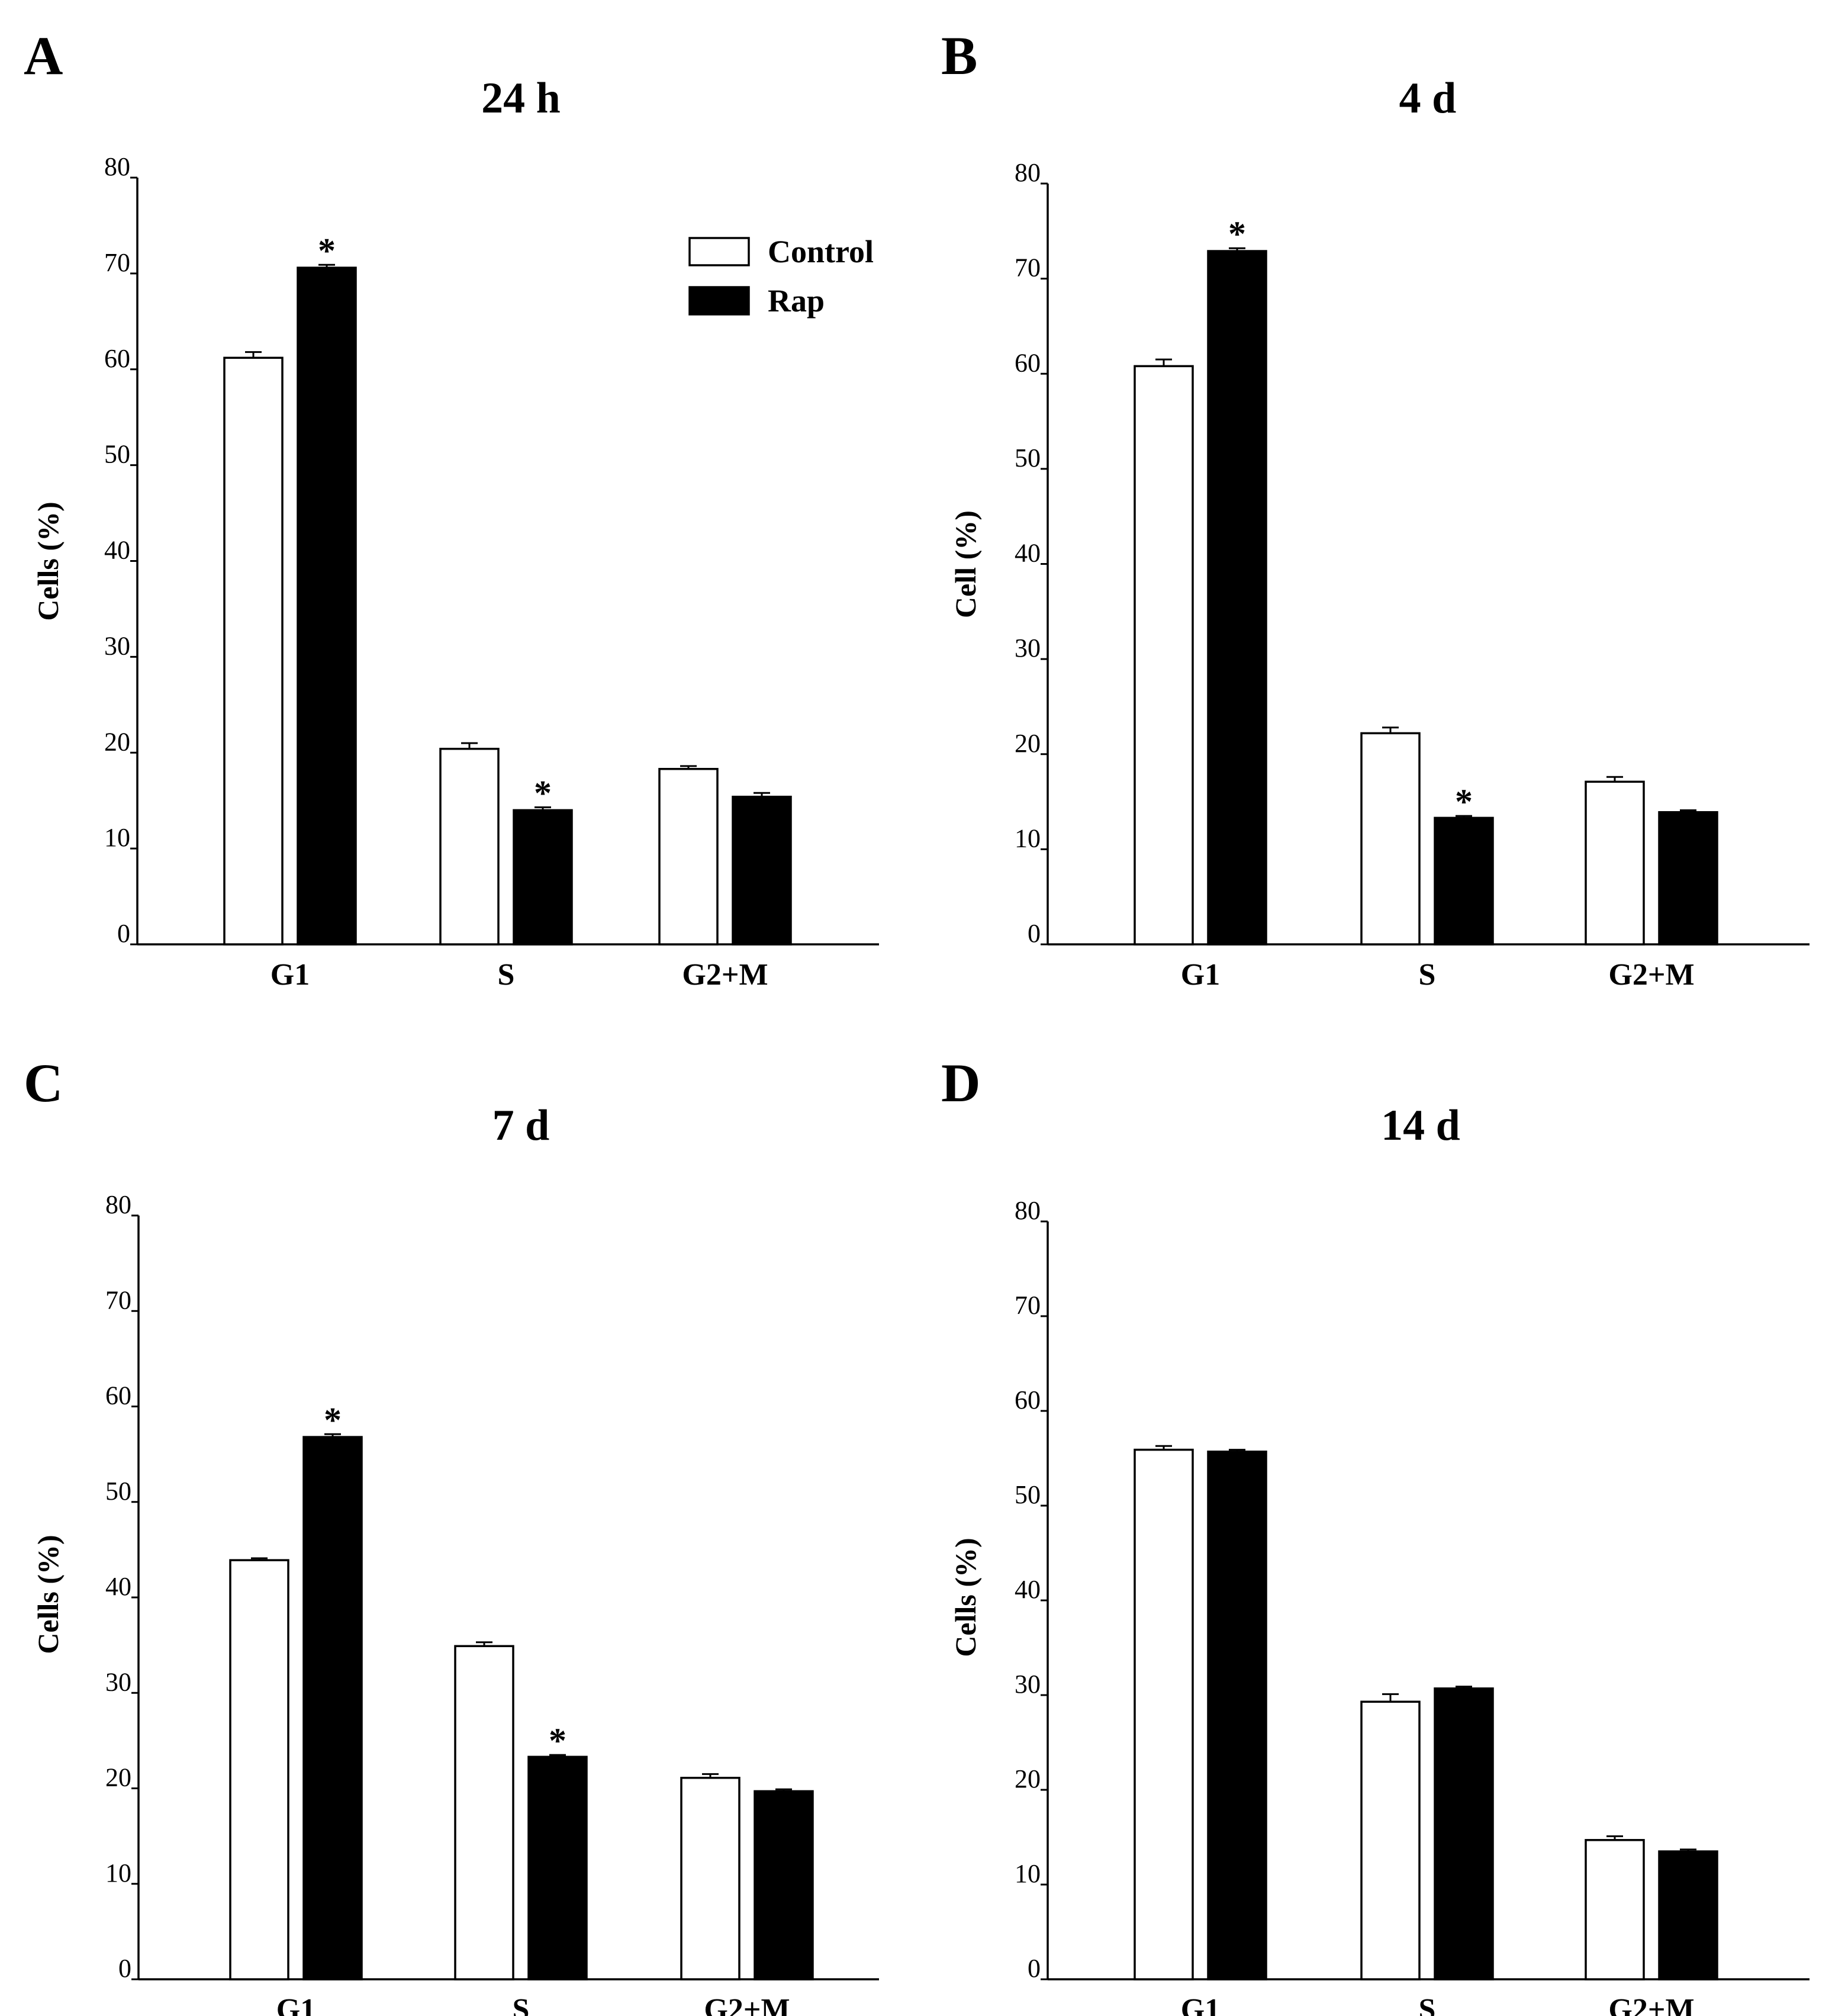 This screenshot has width=1832, height=2016. What do you see at coordinates (719, 251) in the screenshot?
I see `legend-swatch-control` at bounding box center [719, 251].